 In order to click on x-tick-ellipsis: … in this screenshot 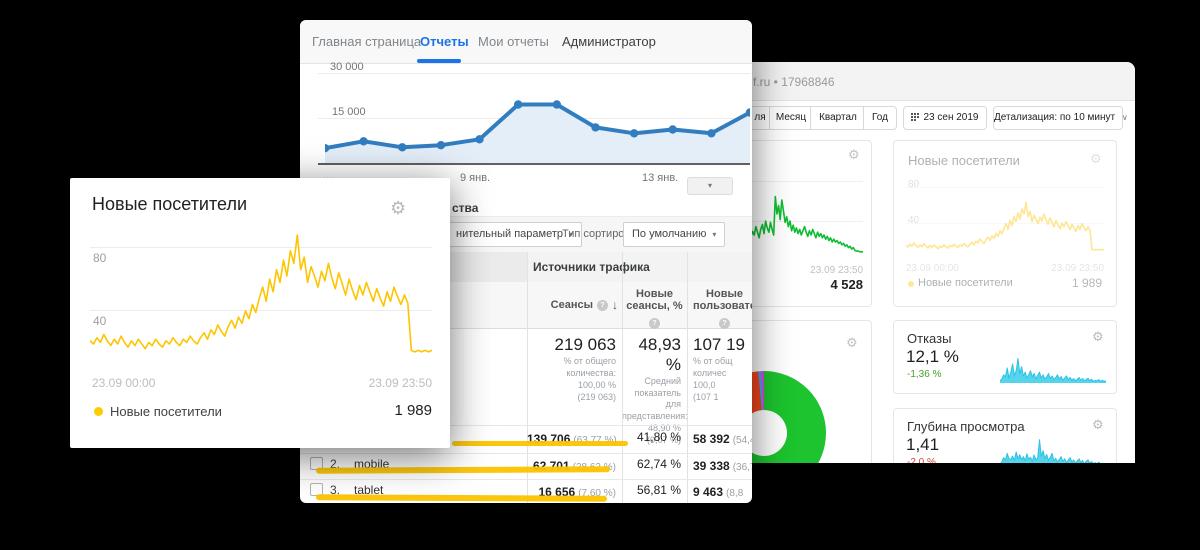, I will do `click(327, 176)`.